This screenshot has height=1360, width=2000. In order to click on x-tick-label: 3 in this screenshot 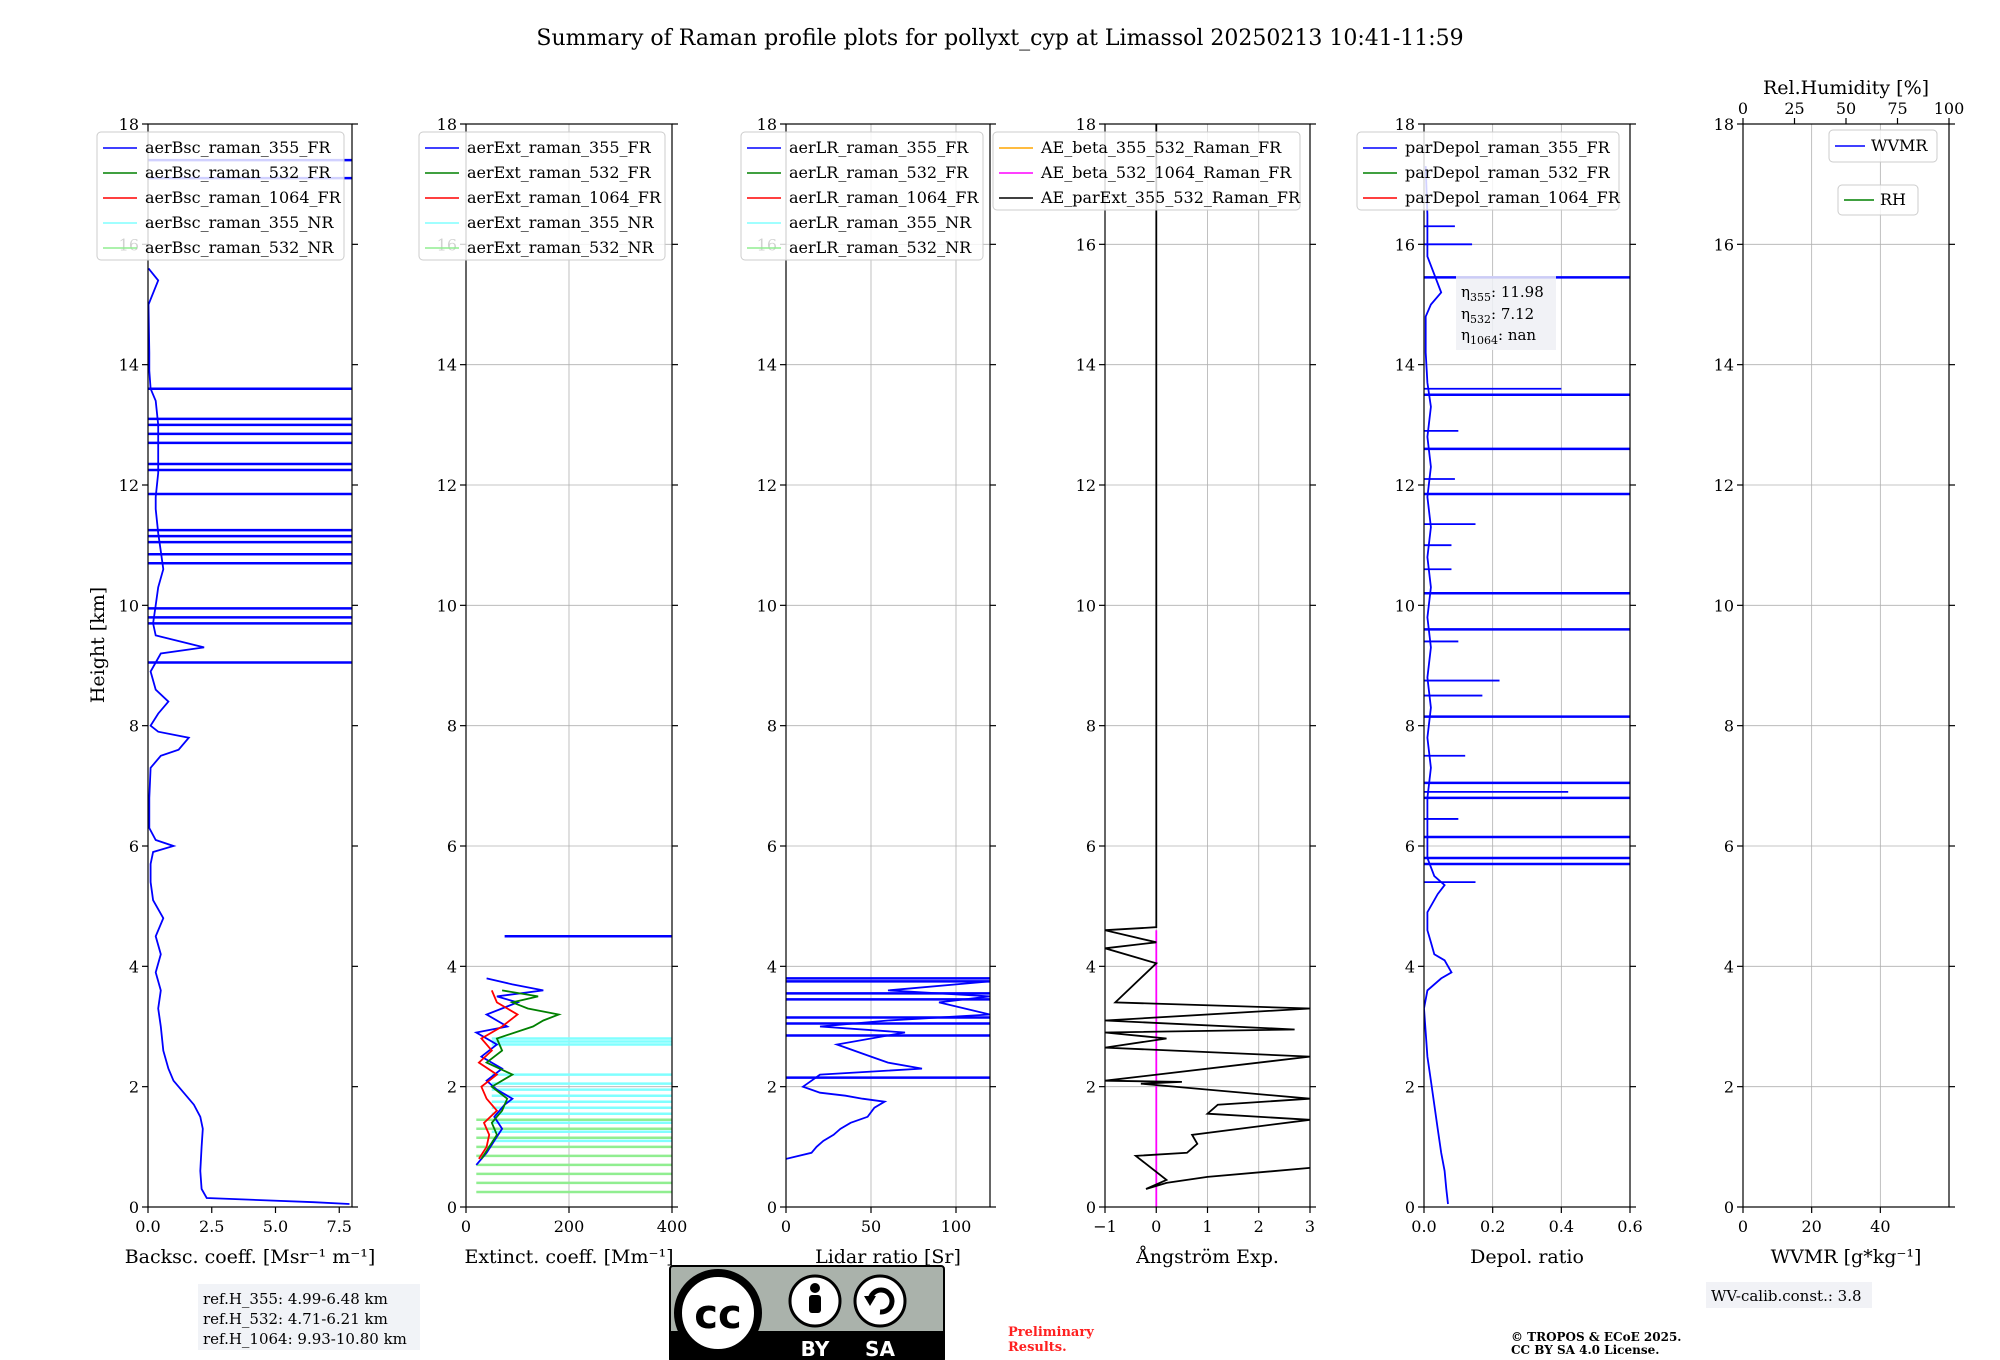, I will do `click(1310, 1226)`.